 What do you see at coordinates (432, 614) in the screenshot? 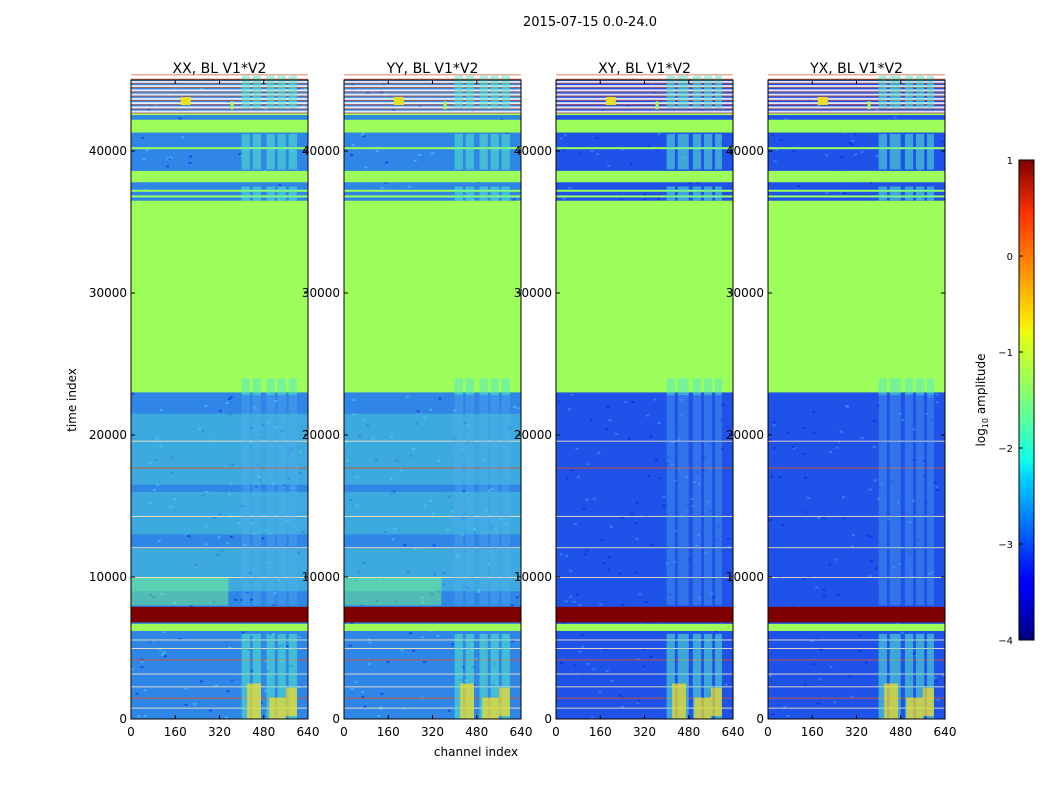
I see `saturated-block` at bounding box center [432, 614].